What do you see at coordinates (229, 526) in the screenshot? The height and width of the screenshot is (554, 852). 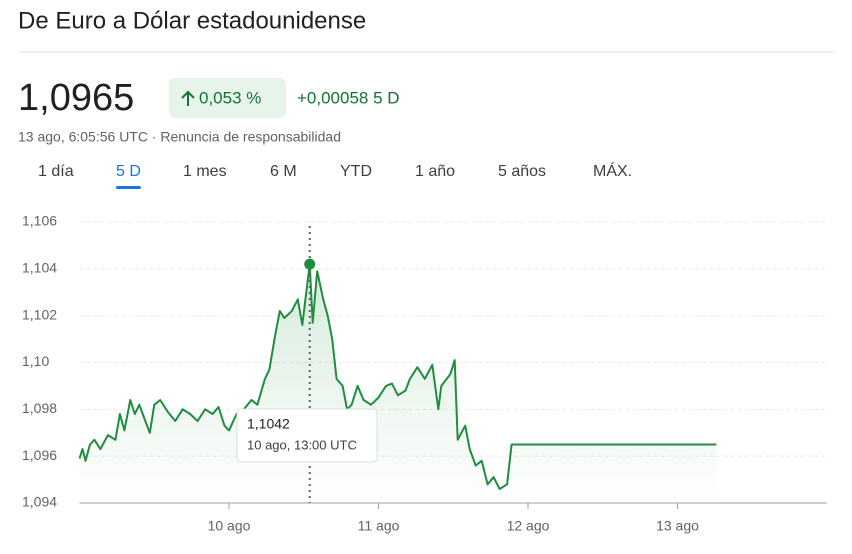 I see `x-tick-label: 10 ago` at bounding box center [229, 526].